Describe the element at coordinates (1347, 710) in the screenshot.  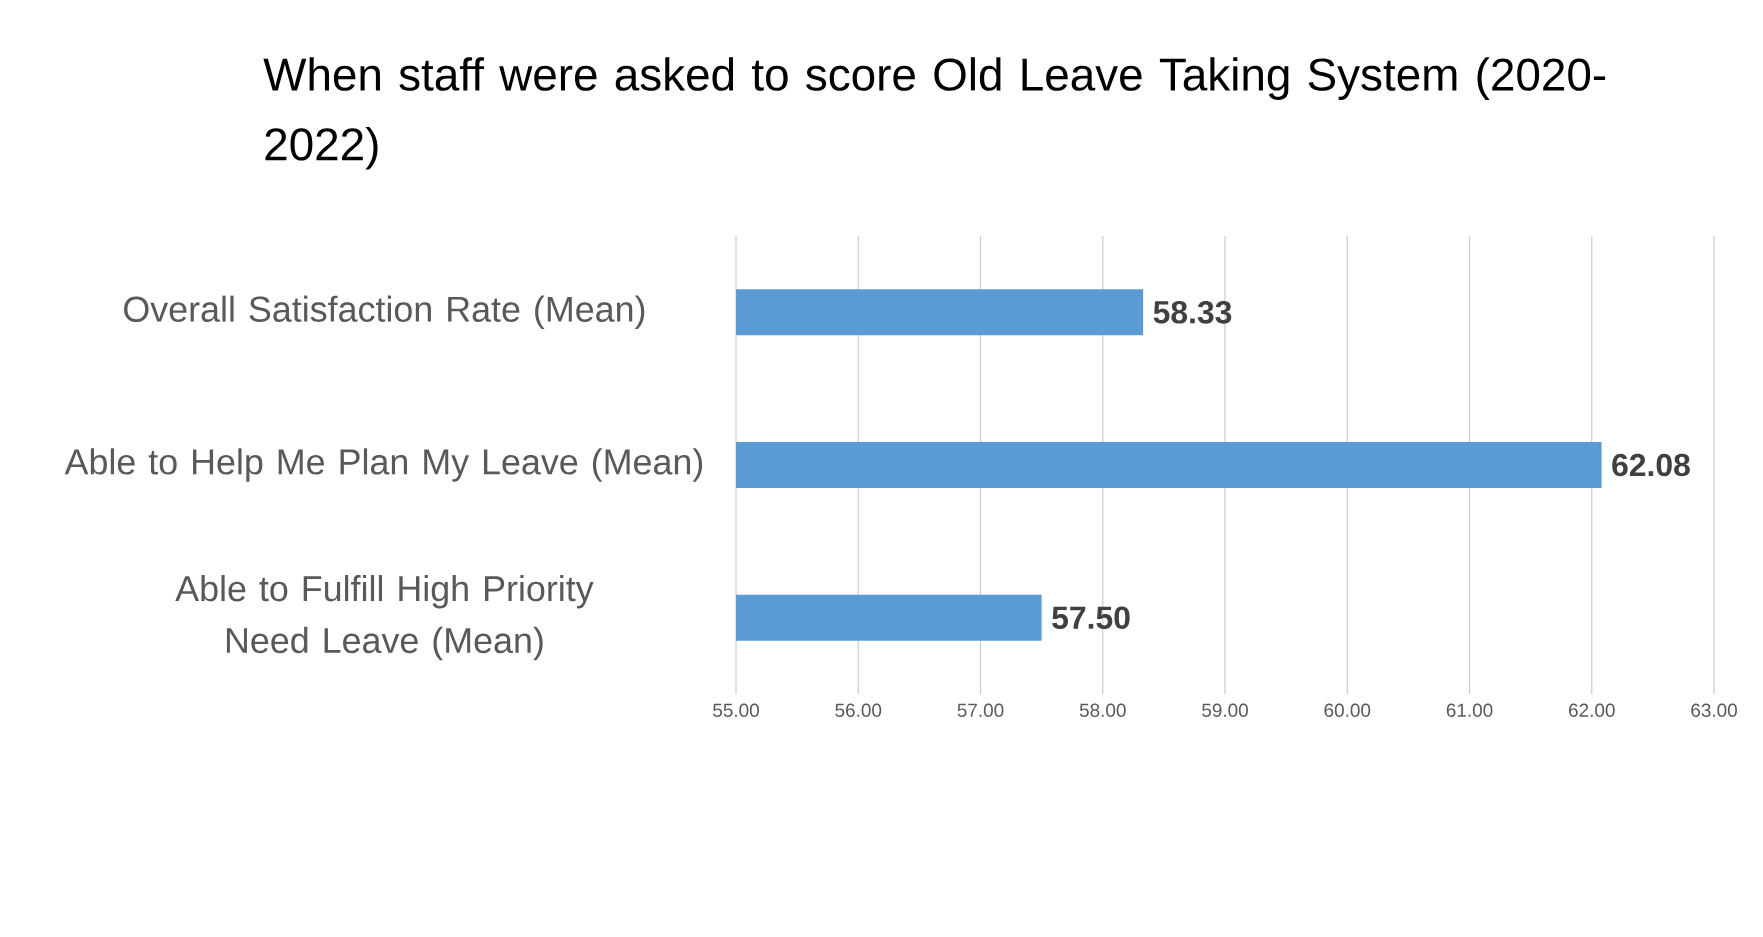
I see `x-tick-label: 60.00` at that location.